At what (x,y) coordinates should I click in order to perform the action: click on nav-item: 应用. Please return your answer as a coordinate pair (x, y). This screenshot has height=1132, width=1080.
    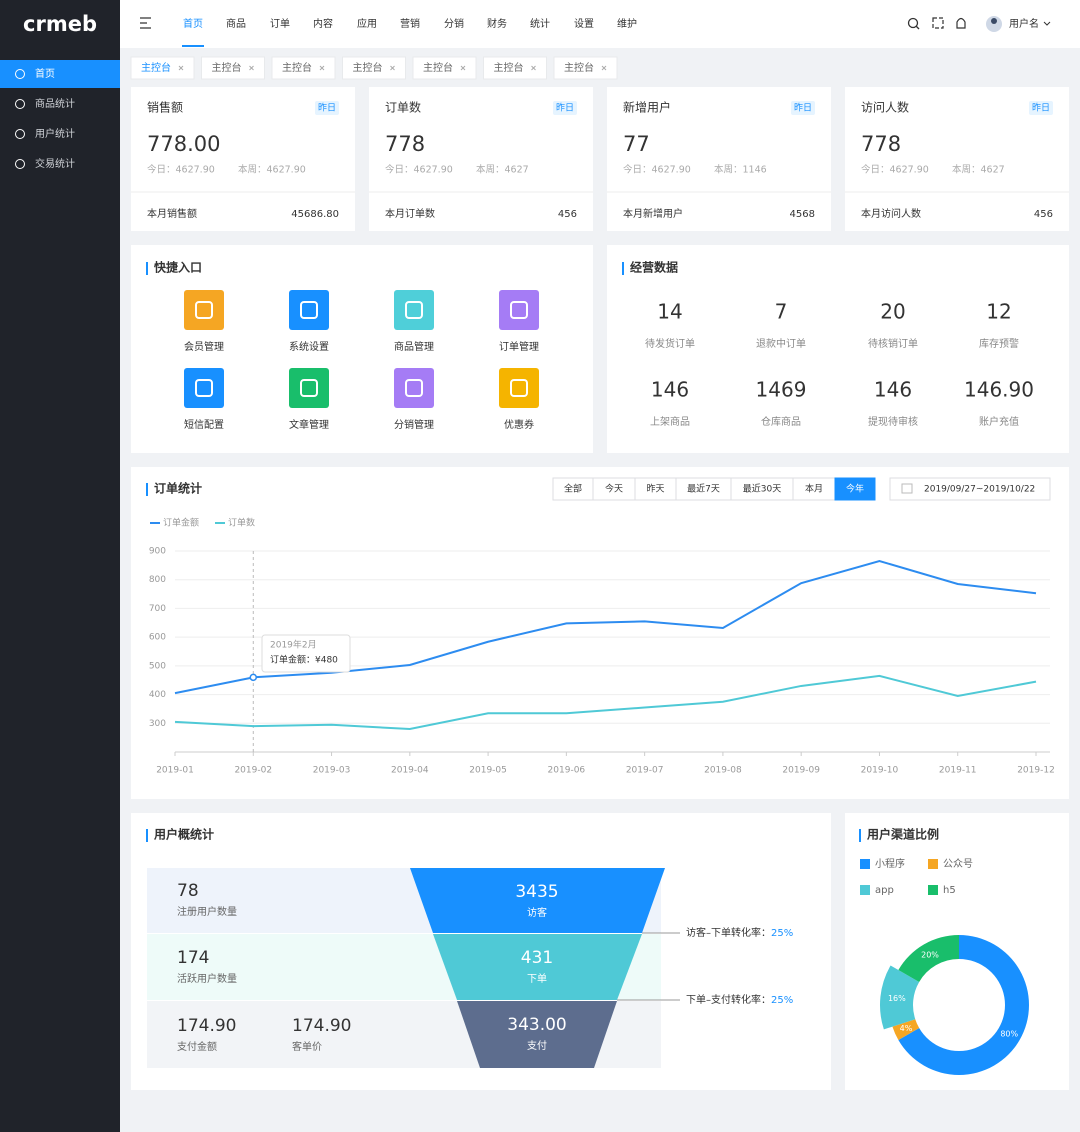
    Looking at the image, I should click on (367, 23).